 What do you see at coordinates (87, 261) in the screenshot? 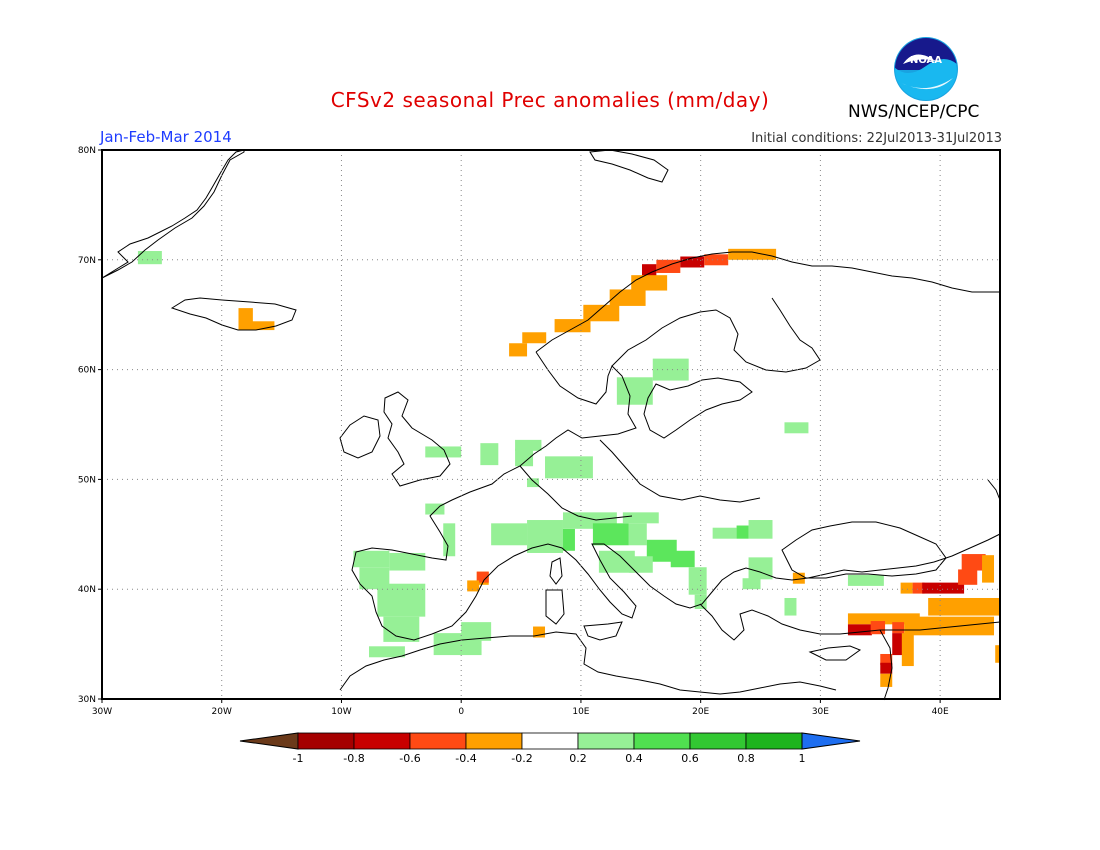
I see `lat-label: 70N` at bounding box center [87, 261].